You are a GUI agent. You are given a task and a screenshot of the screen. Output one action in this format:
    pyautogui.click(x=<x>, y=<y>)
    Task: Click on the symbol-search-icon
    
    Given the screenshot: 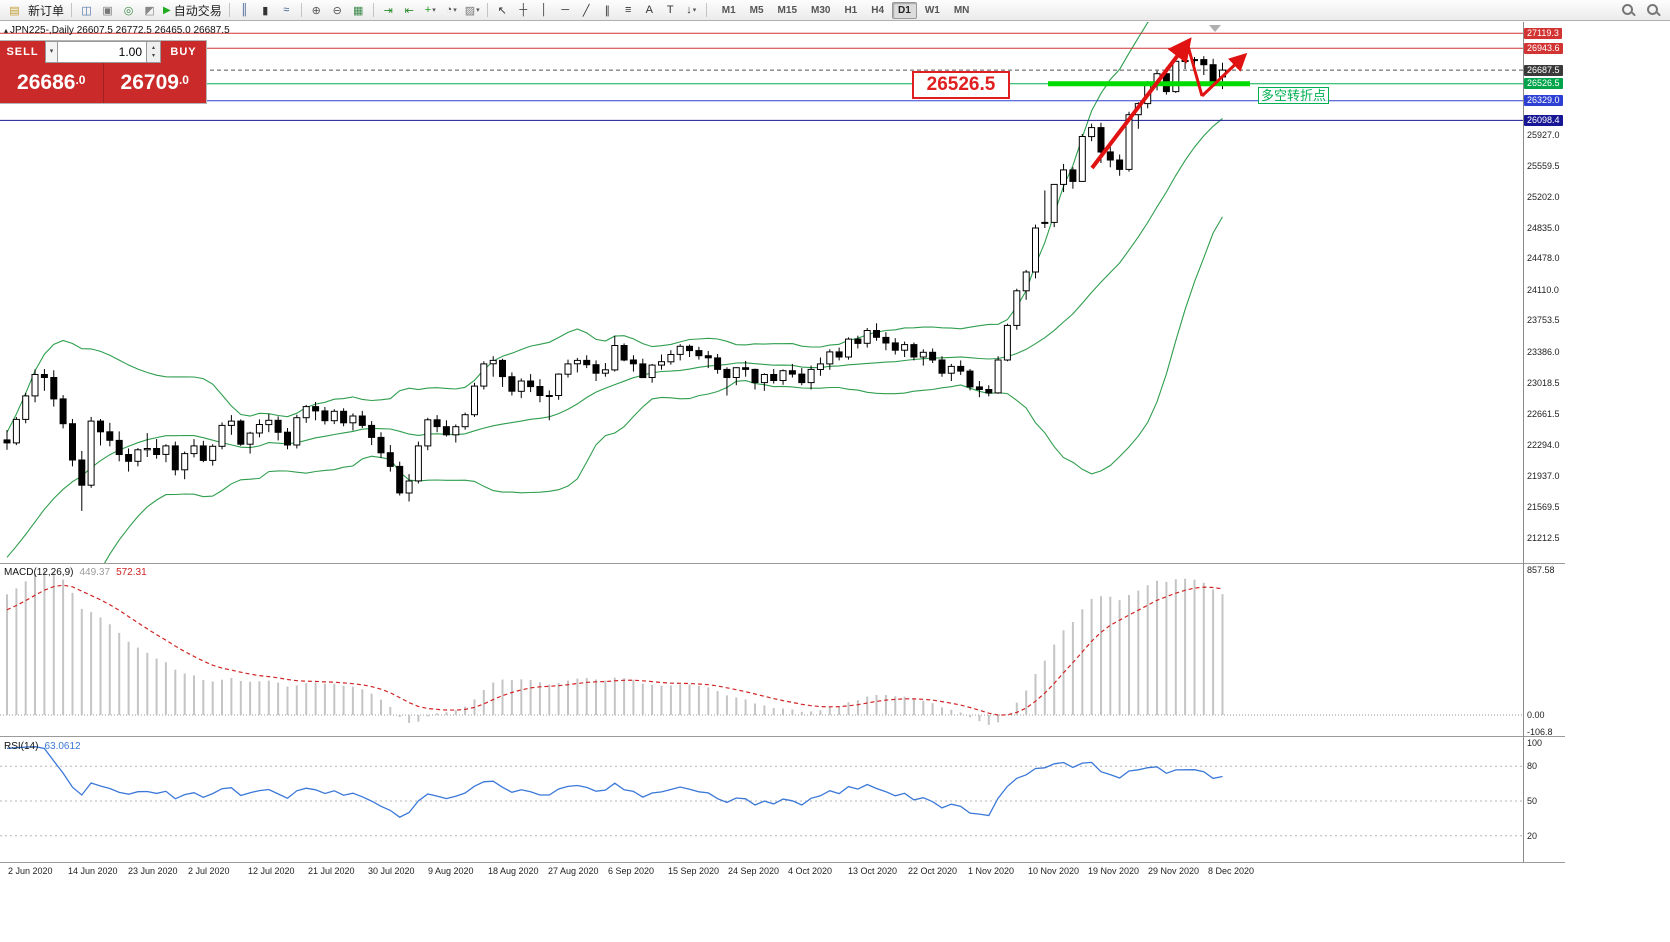 What is the action you would take?
    pyautogui.click(x=1653, y=10)
    